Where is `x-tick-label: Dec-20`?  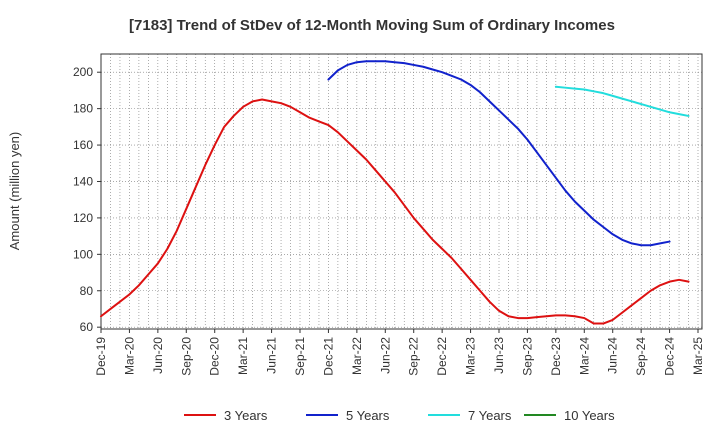 x-tick-label: Dec-20 is located at coordinates (215, 356).